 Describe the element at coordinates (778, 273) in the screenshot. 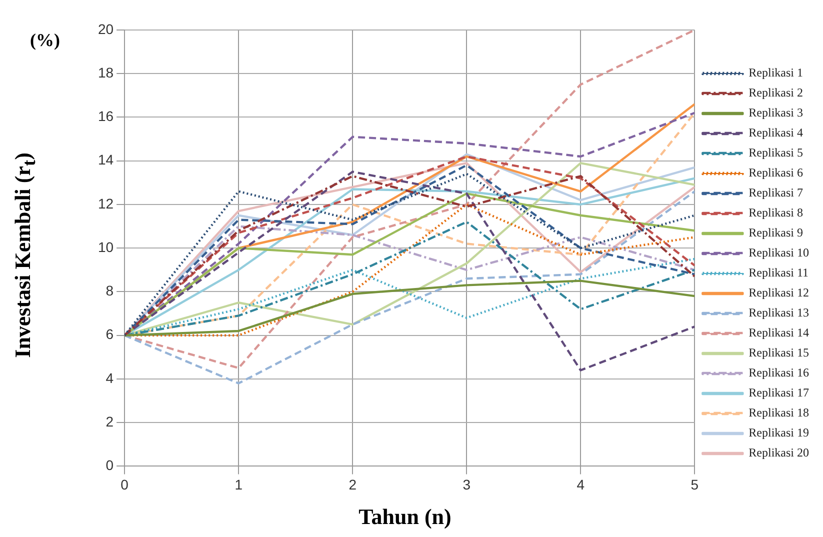

I see `legend-label: Replikasi 11` at that location.